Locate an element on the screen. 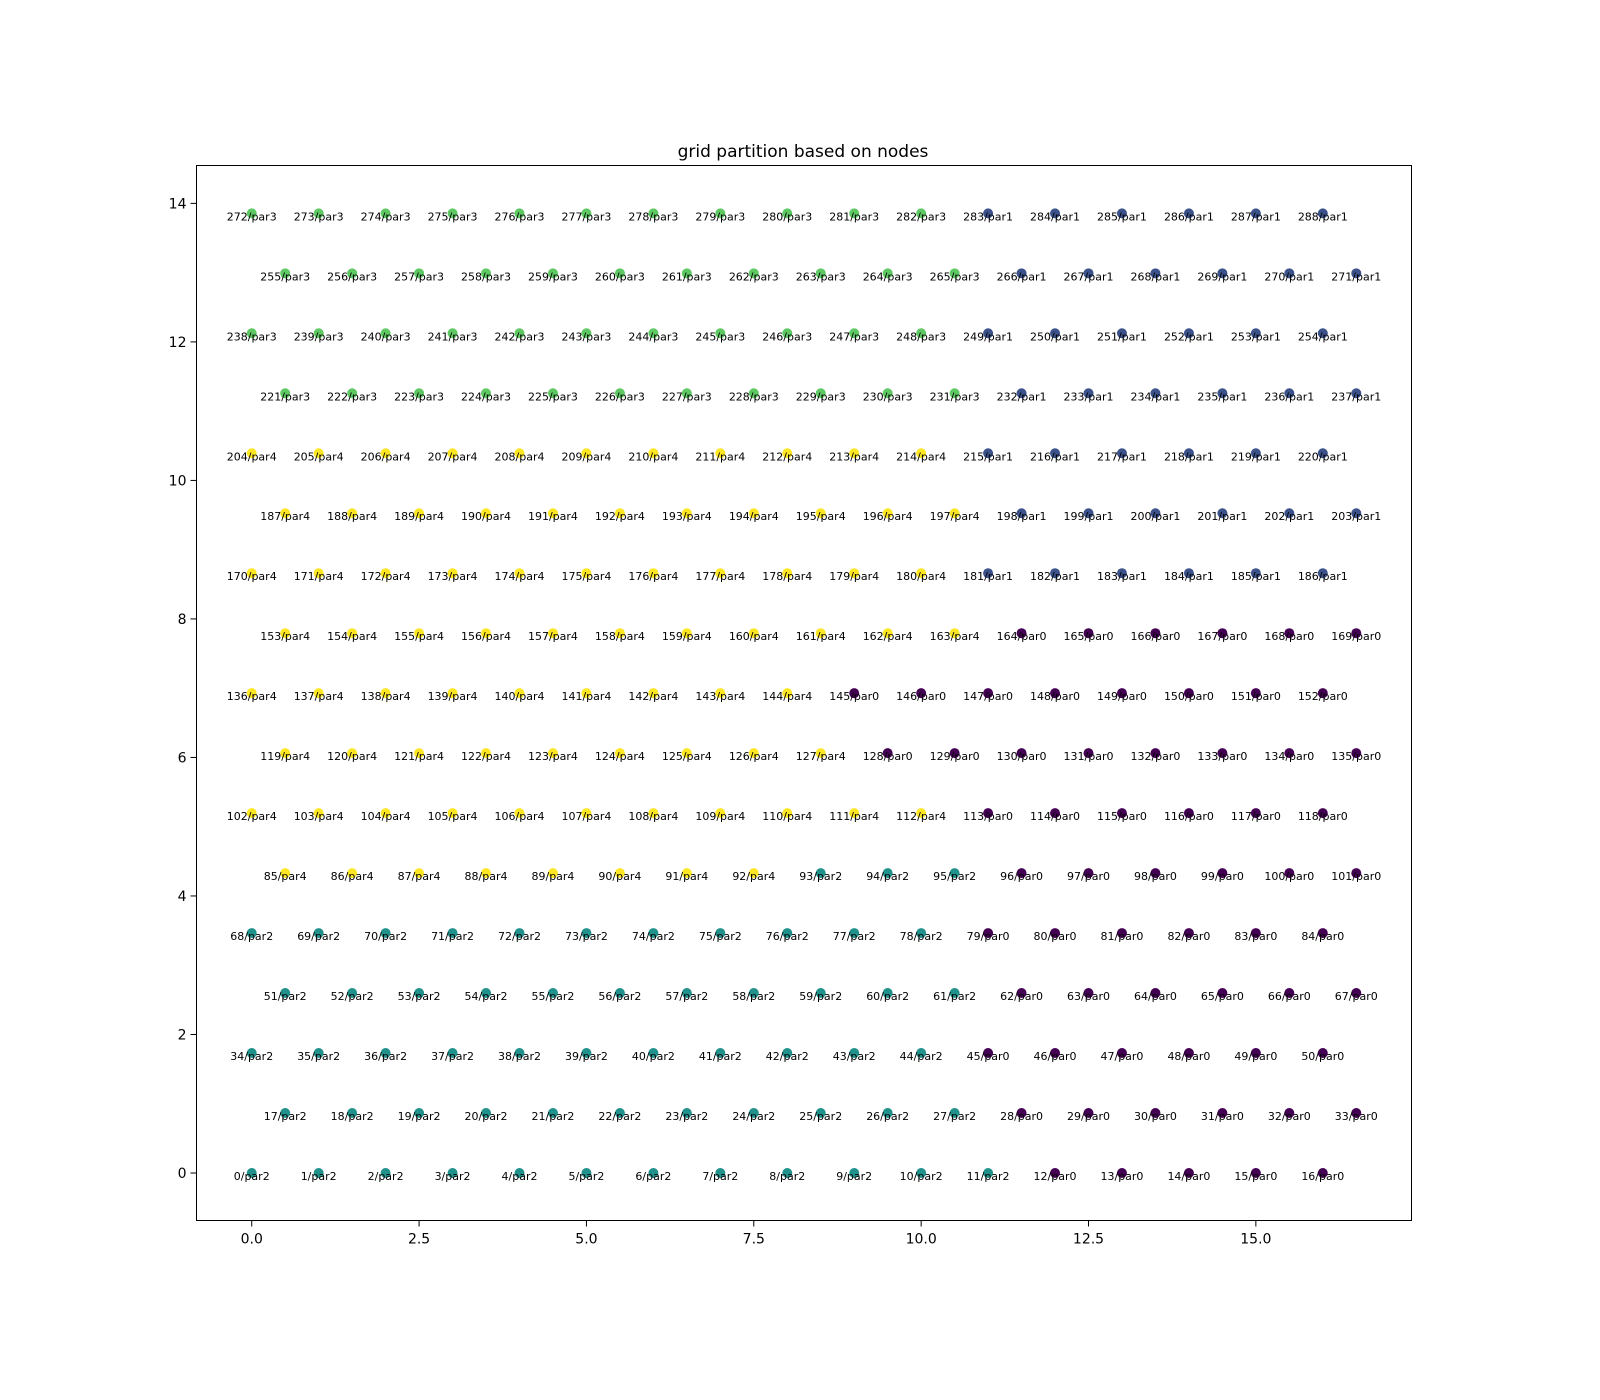  point-label: 17/par2 is located at coordinates (285, 1116).